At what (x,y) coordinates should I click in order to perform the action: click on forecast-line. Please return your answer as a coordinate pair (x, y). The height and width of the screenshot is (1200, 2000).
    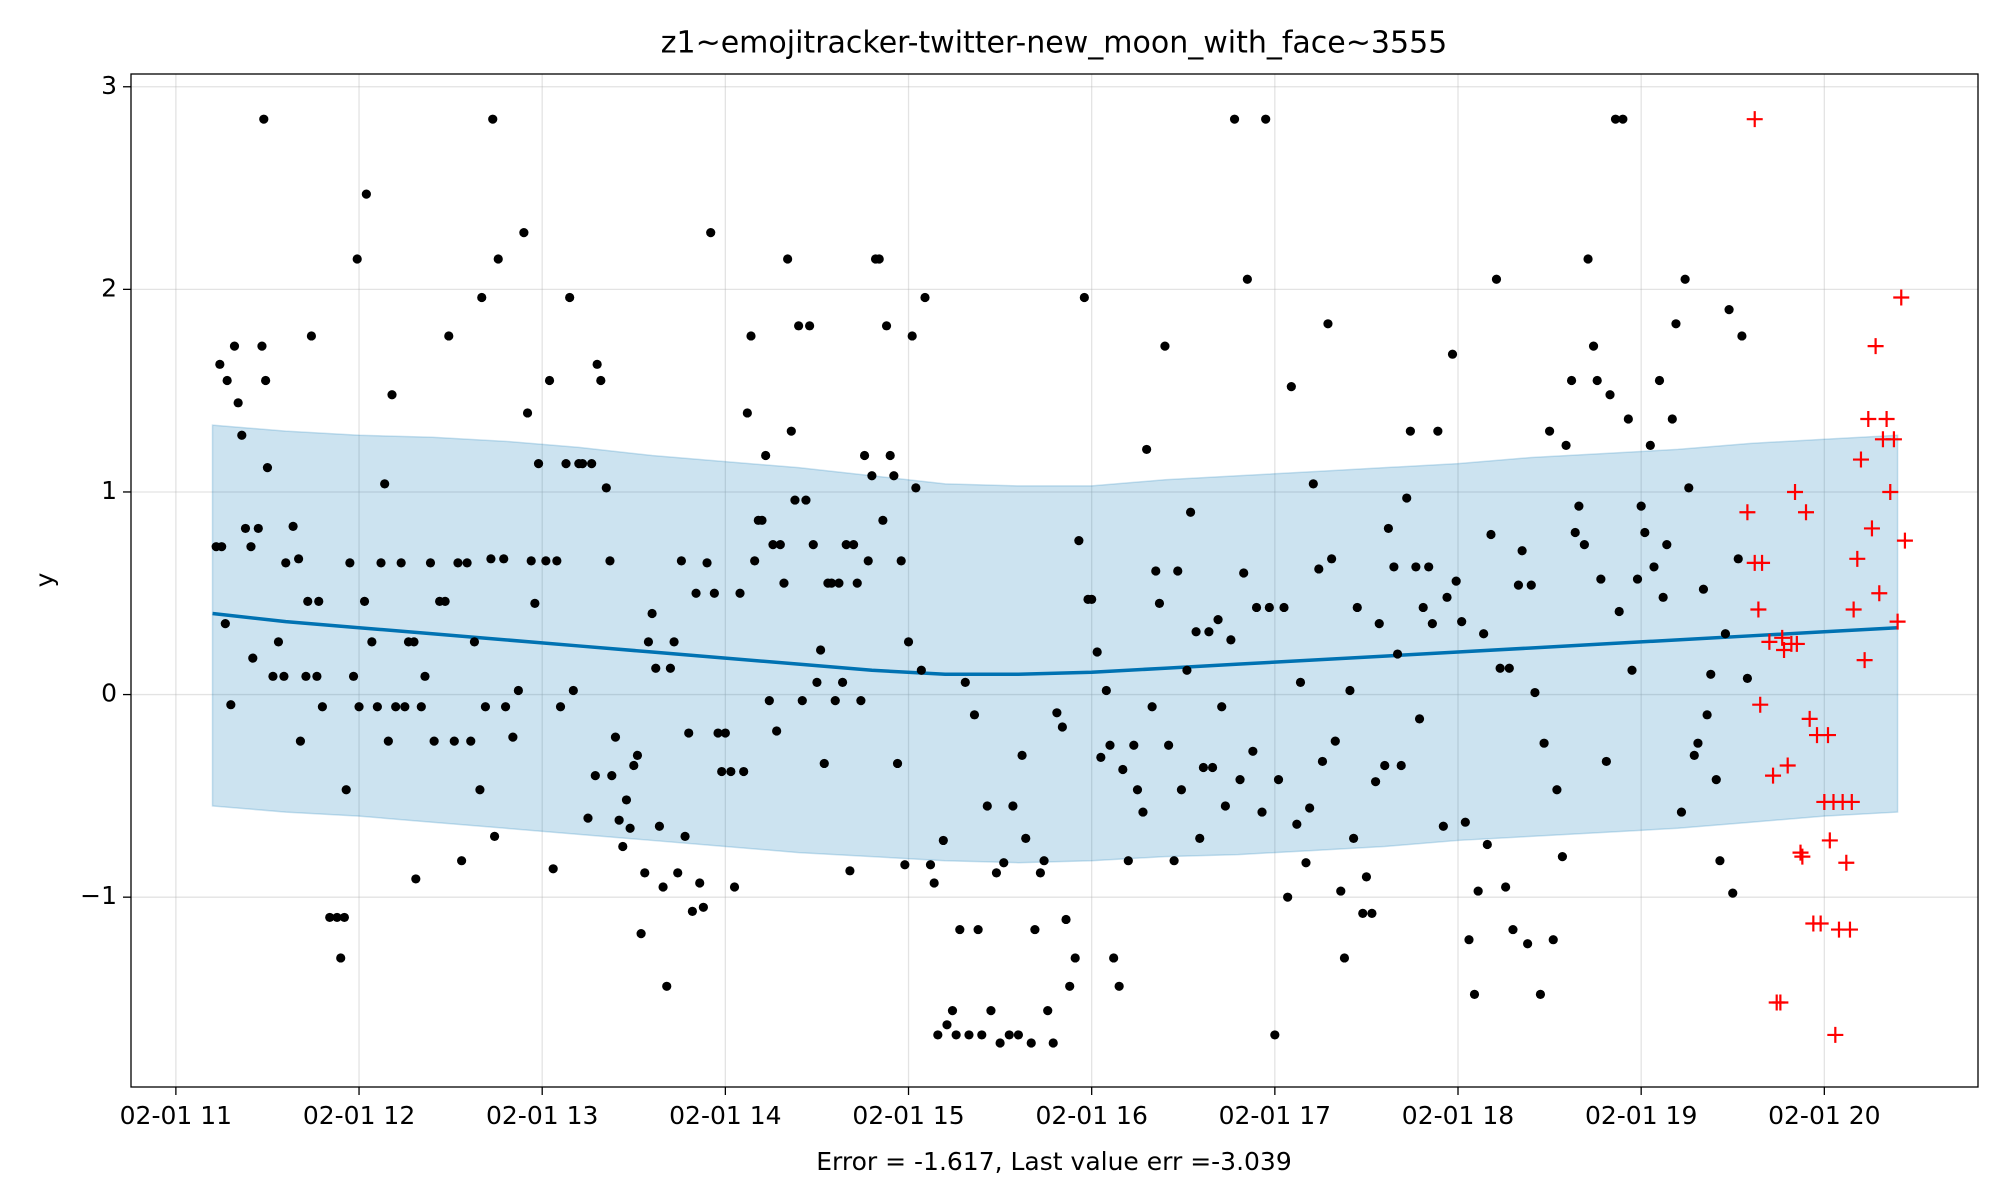
    Looking at the image, I should click on (1055, 644).